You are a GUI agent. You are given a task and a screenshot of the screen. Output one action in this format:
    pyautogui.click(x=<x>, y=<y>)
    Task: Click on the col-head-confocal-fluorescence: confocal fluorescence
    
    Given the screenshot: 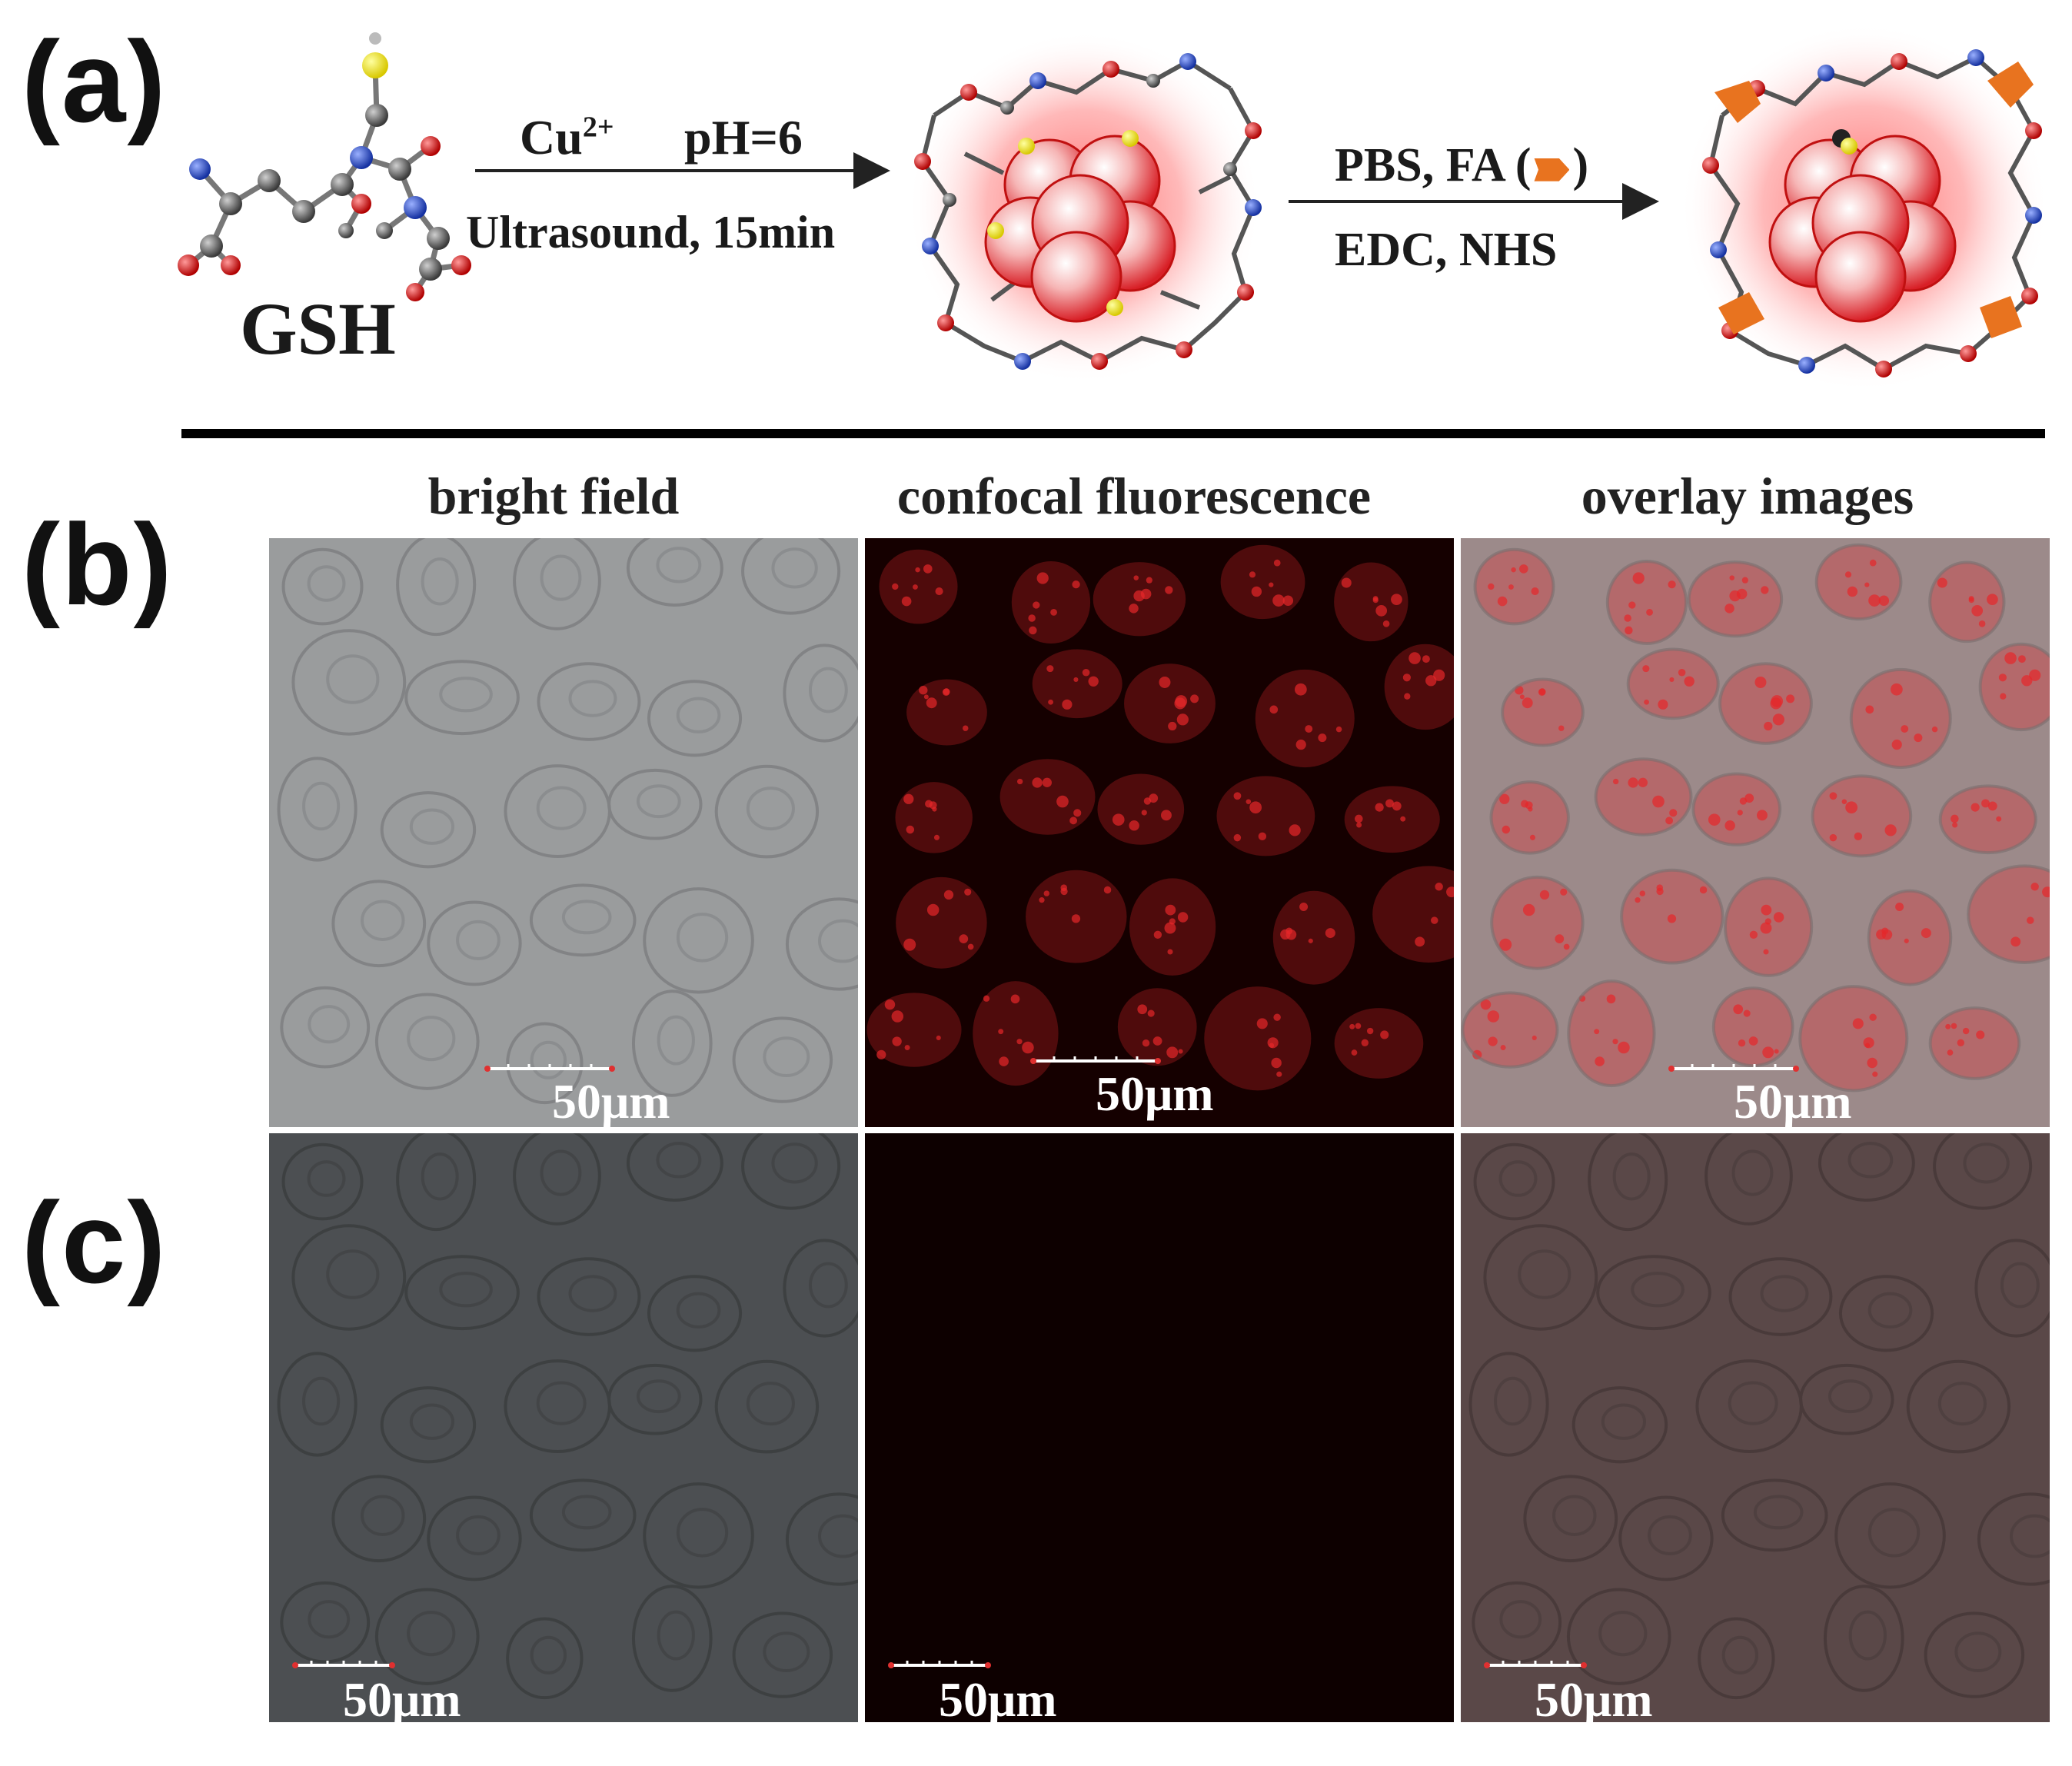 What is the action you would take?
    pyautogui.click(x=1134, y=496)
    